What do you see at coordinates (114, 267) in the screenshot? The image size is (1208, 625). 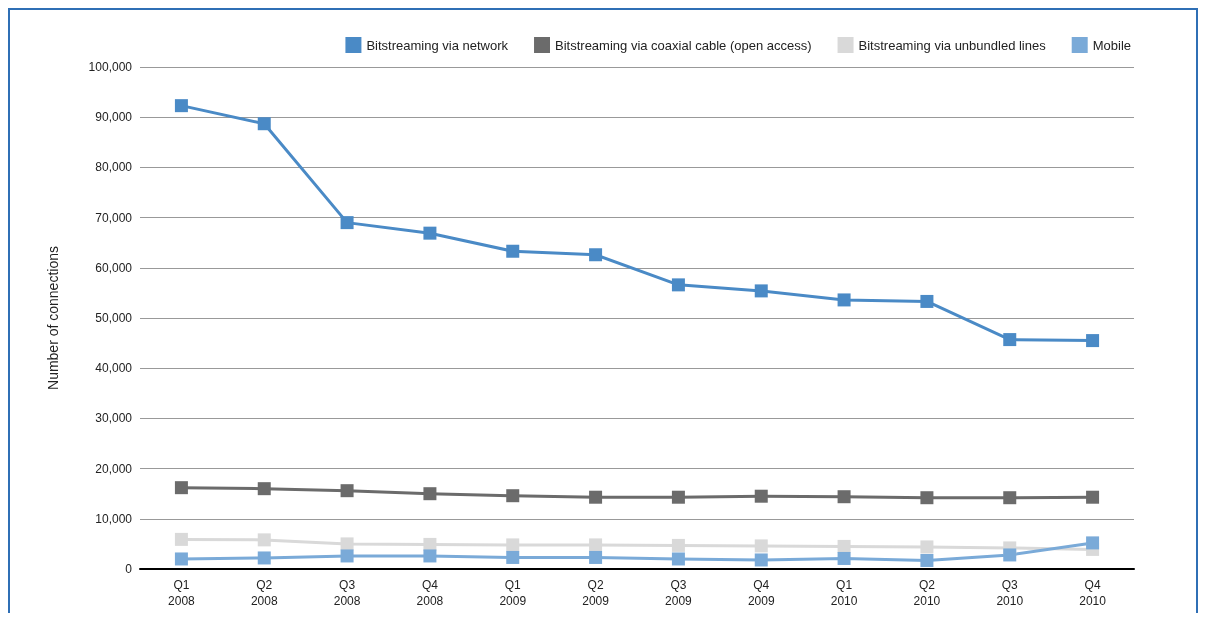 I see `y-tick-label: 60,000` at bounding box center [114, 267].